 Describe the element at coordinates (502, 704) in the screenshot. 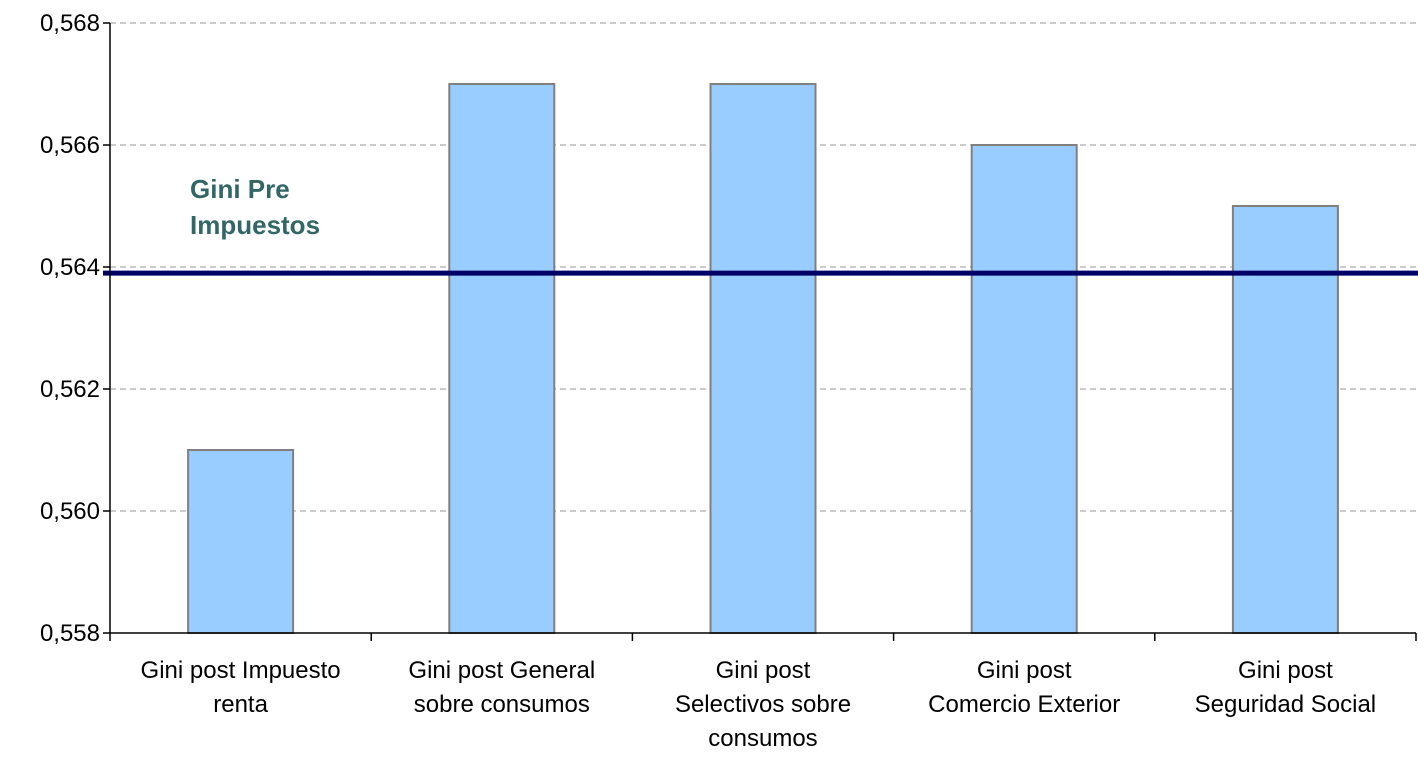

I see `x-tick-label-line: sobre consumos` at that location.